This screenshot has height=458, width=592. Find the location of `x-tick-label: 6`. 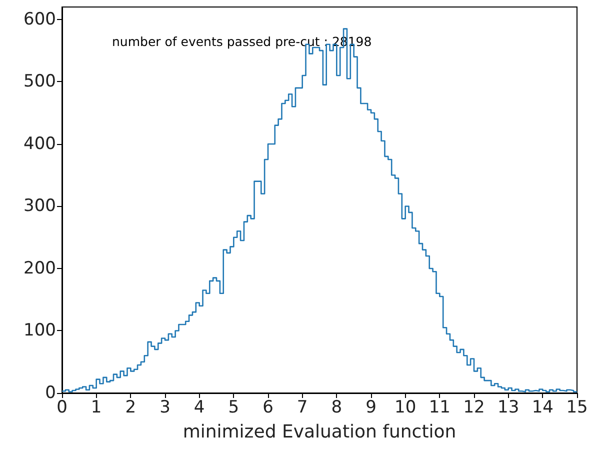

x-tick-label: 6 is located at coordinates (268, 408).